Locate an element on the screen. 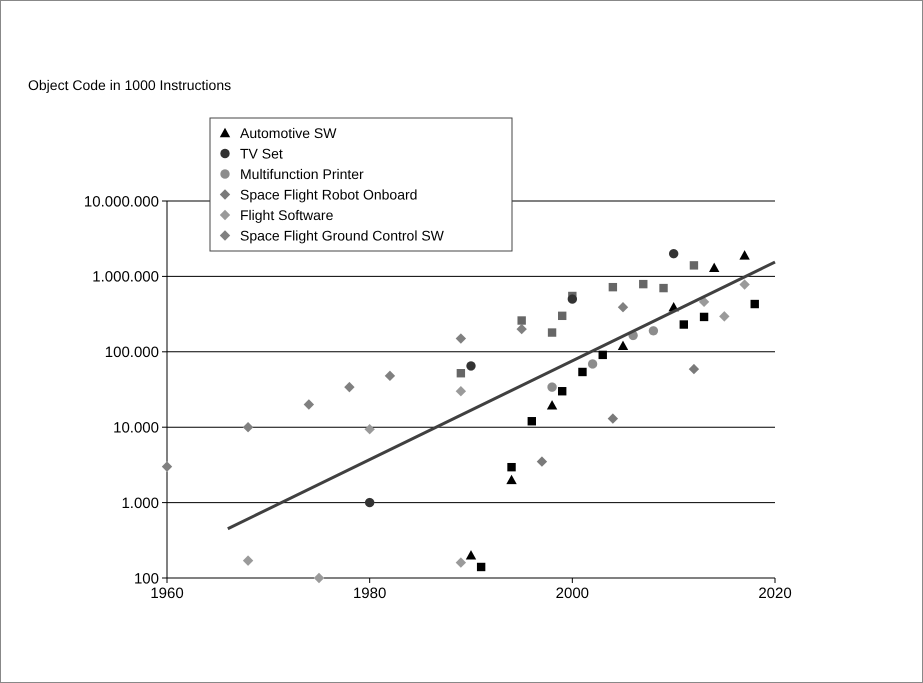 This screenshot has width=923, height=683. y-tick-label: 10.000 is located at coordinates (136, 427).